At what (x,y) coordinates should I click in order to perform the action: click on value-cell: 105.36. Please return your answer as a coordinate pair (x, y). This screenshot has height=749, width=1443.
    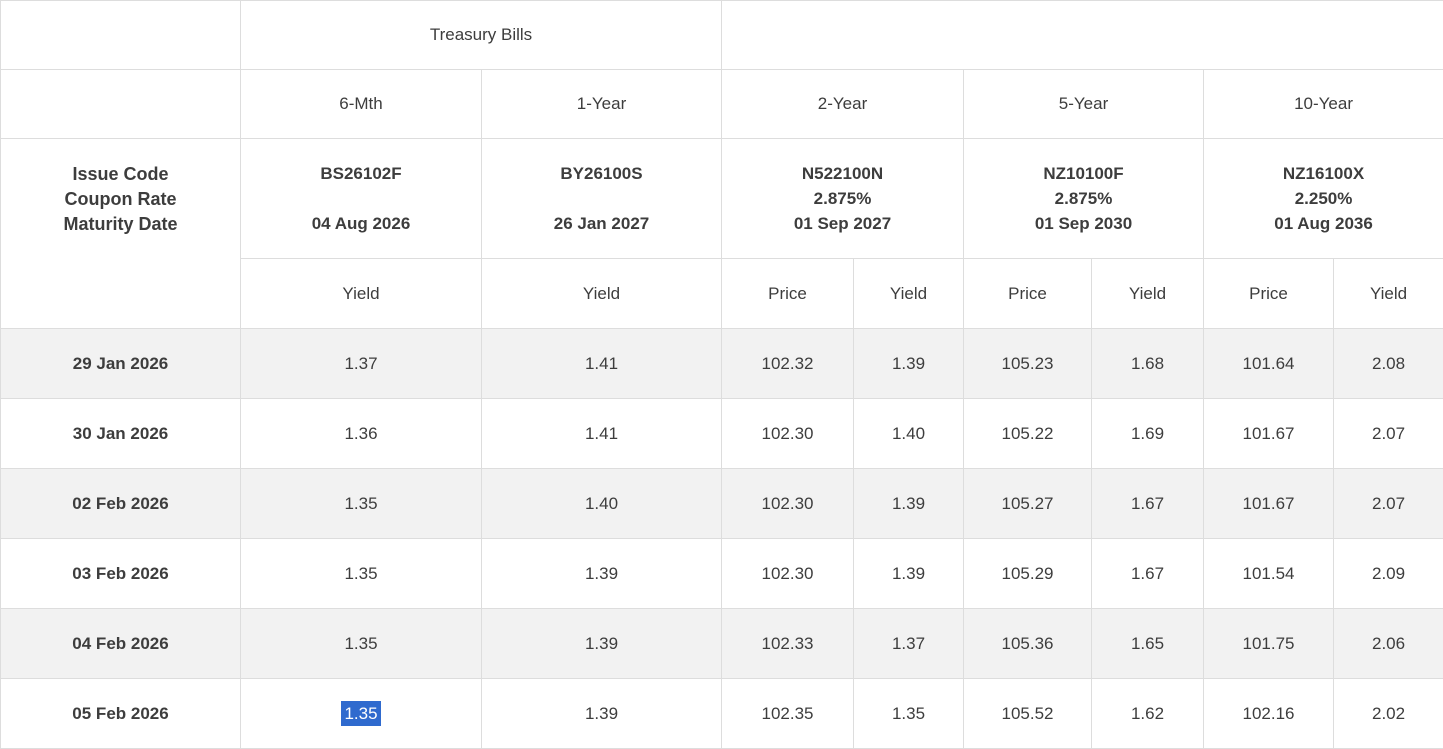
    Looking at the image, I should click on (1028, 644).